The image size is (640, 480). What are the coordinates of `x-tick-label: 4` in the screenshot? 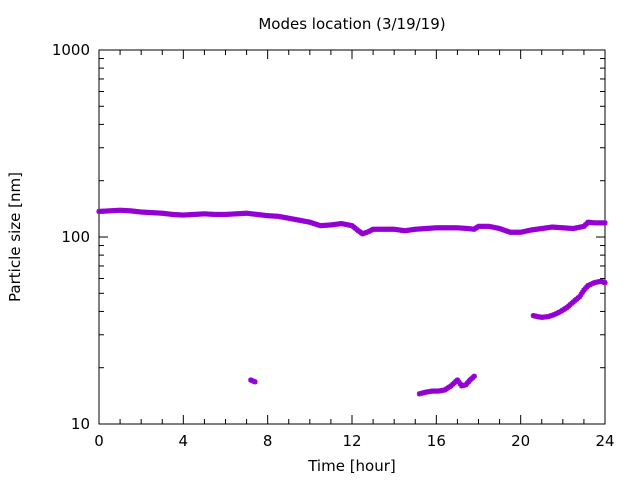 It's located at (184, 441).